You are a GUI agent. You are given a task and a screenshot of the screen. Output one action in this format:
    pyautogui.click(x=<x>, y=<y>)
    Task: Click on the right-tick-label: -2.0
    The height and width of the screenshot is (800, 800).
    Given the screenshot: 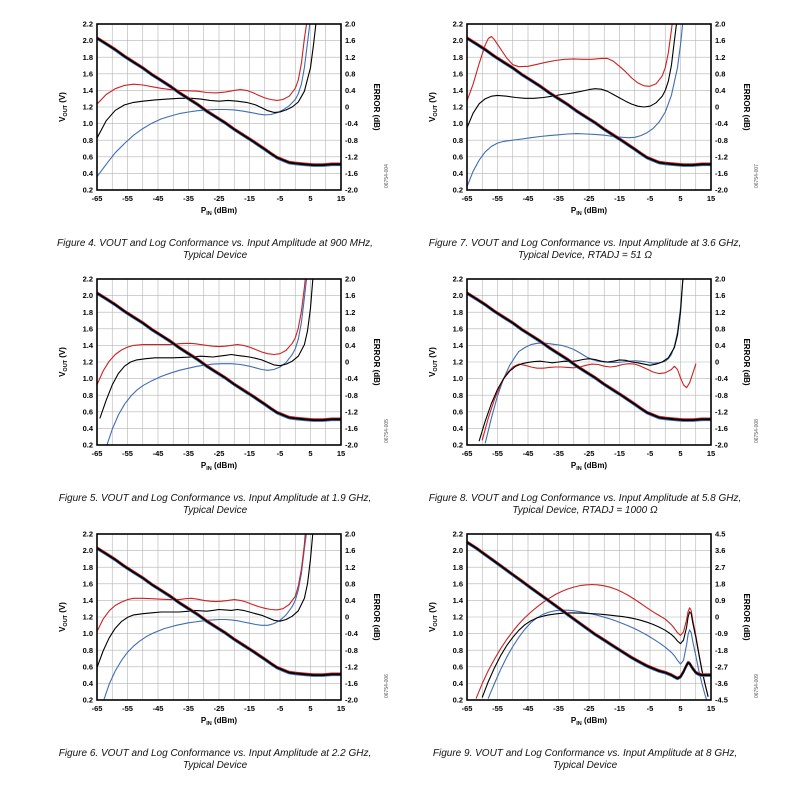 What is the action you would take?
    pyautogui.click(x=351, y=700)
    